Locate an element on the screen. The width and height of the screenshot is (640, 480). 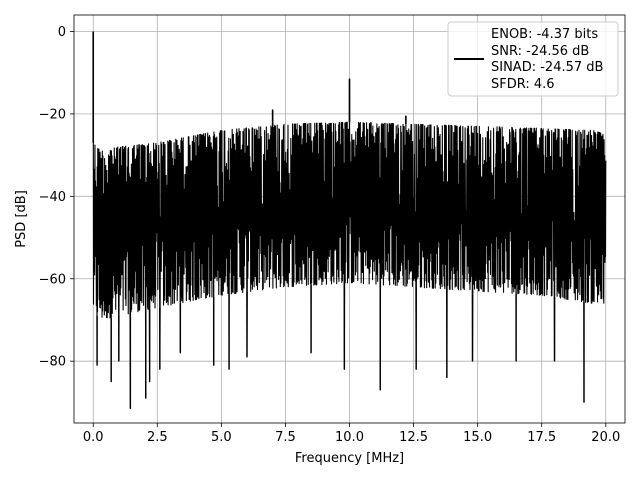
x-axis: 0.0 2.5 5.0 7.5 10.0 12.5 15.0 17.5 20.0 is located at coordinates (351, 434).